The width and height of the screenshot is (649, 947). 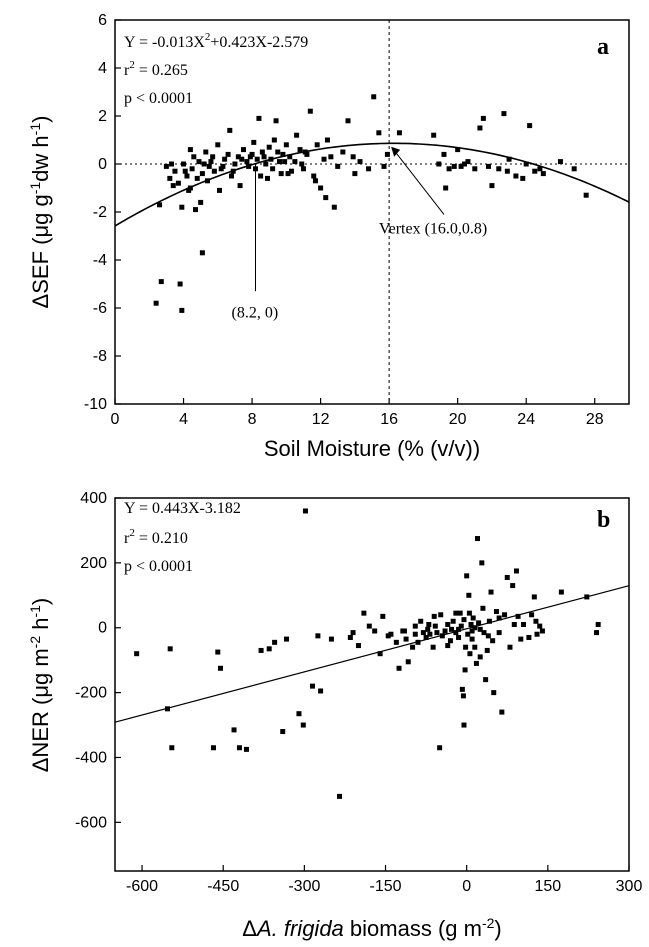 I want to click on y-tick-label: -2, so click(x=100, y=212).